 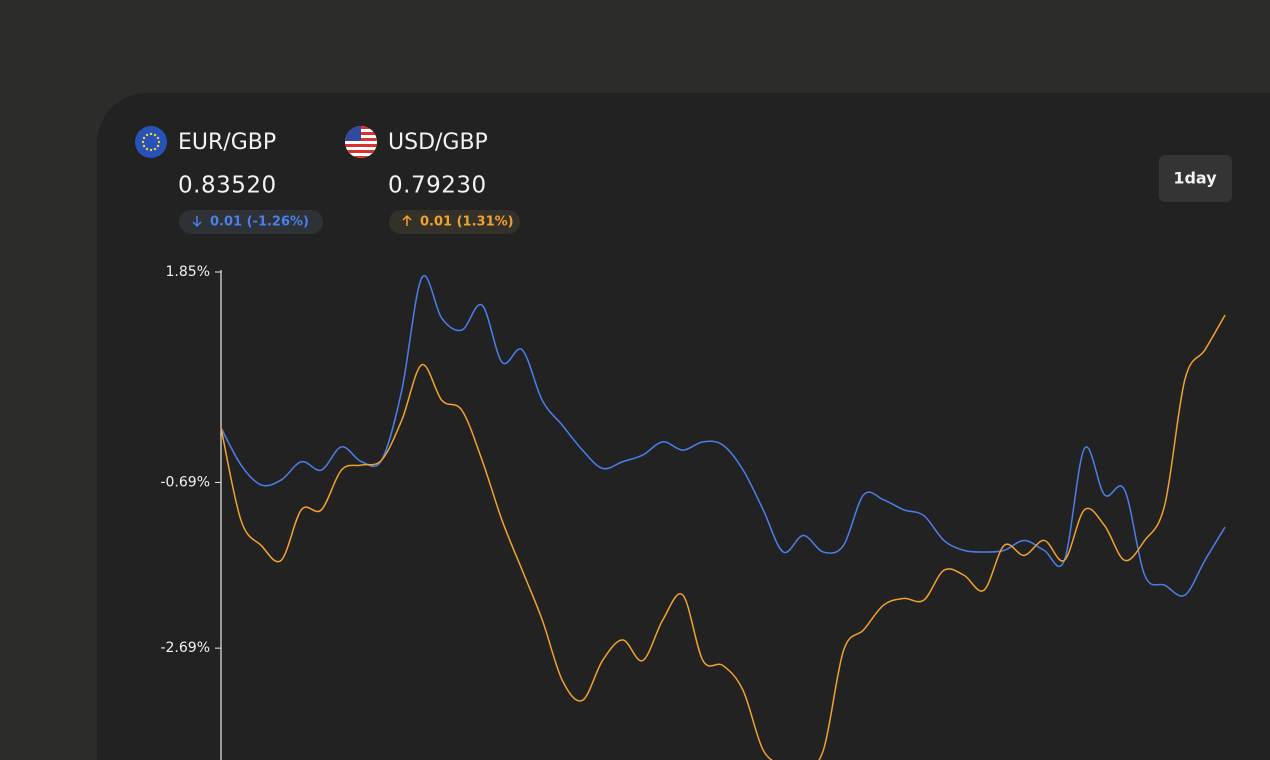 I want to click on range-button-label: 1day, so click(x=1195, y=178).